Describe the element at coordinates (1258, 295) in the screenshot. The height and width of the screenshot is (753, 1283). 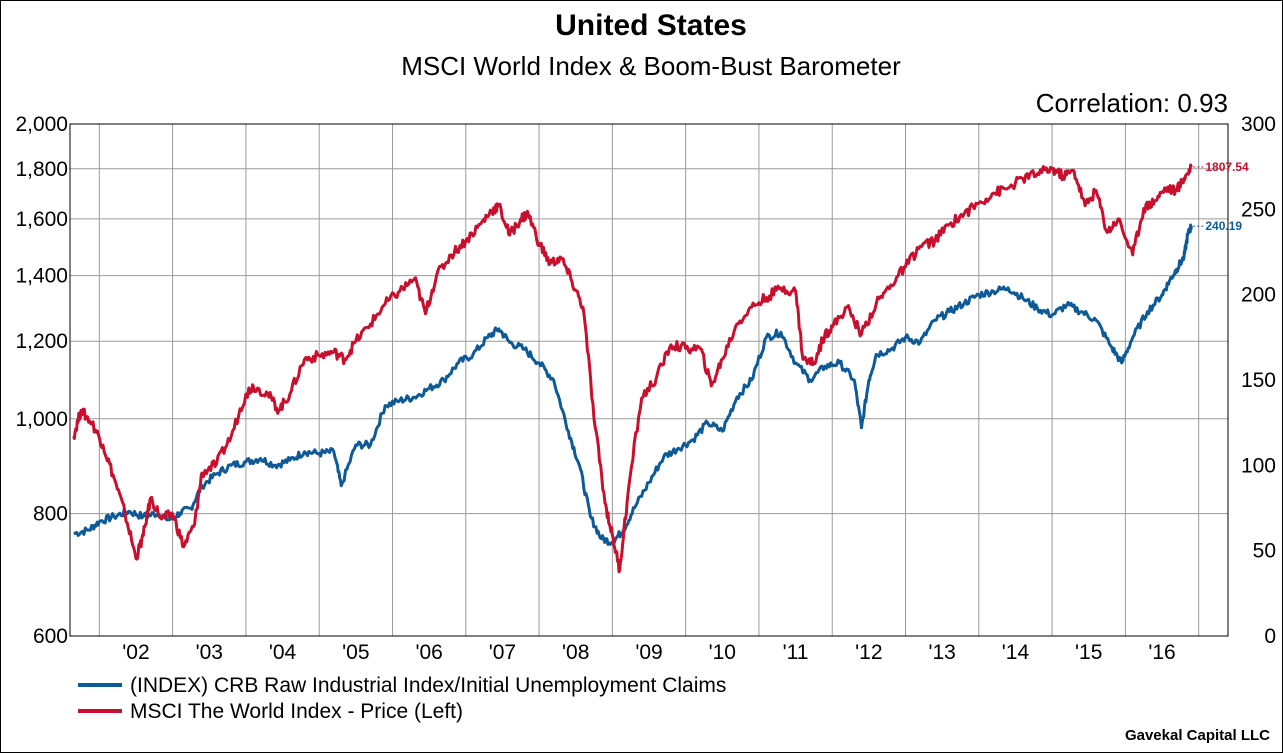
I see `right-tick-label: 200` at that location.